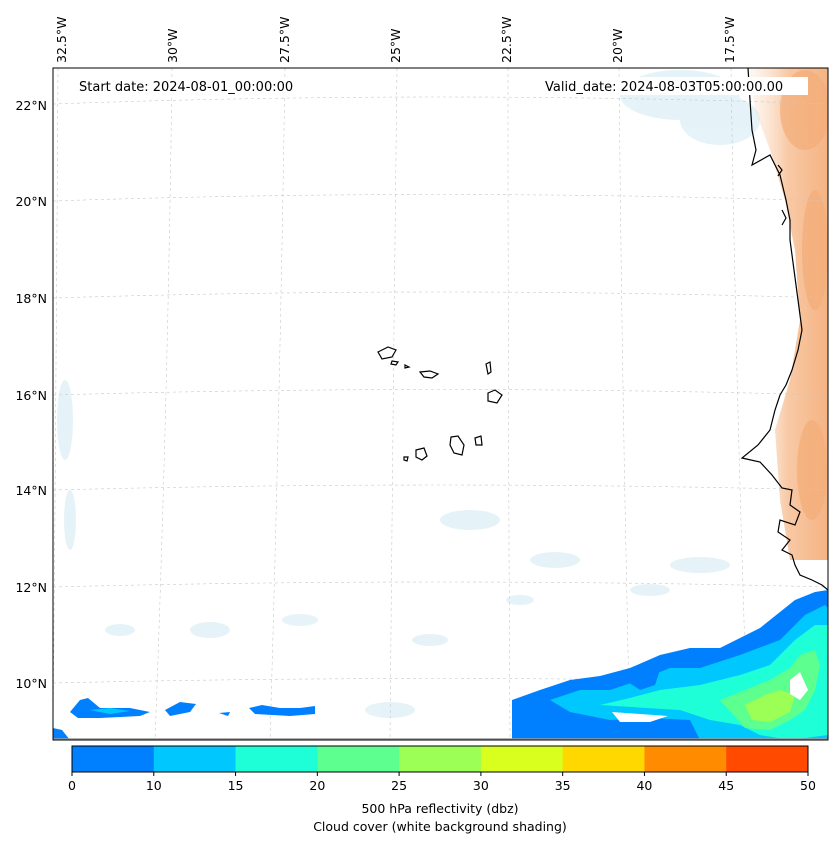  Describe the element at coordinates (236, 785) in the screenshot. I see `colorbar-tick-label: 15` at that location.